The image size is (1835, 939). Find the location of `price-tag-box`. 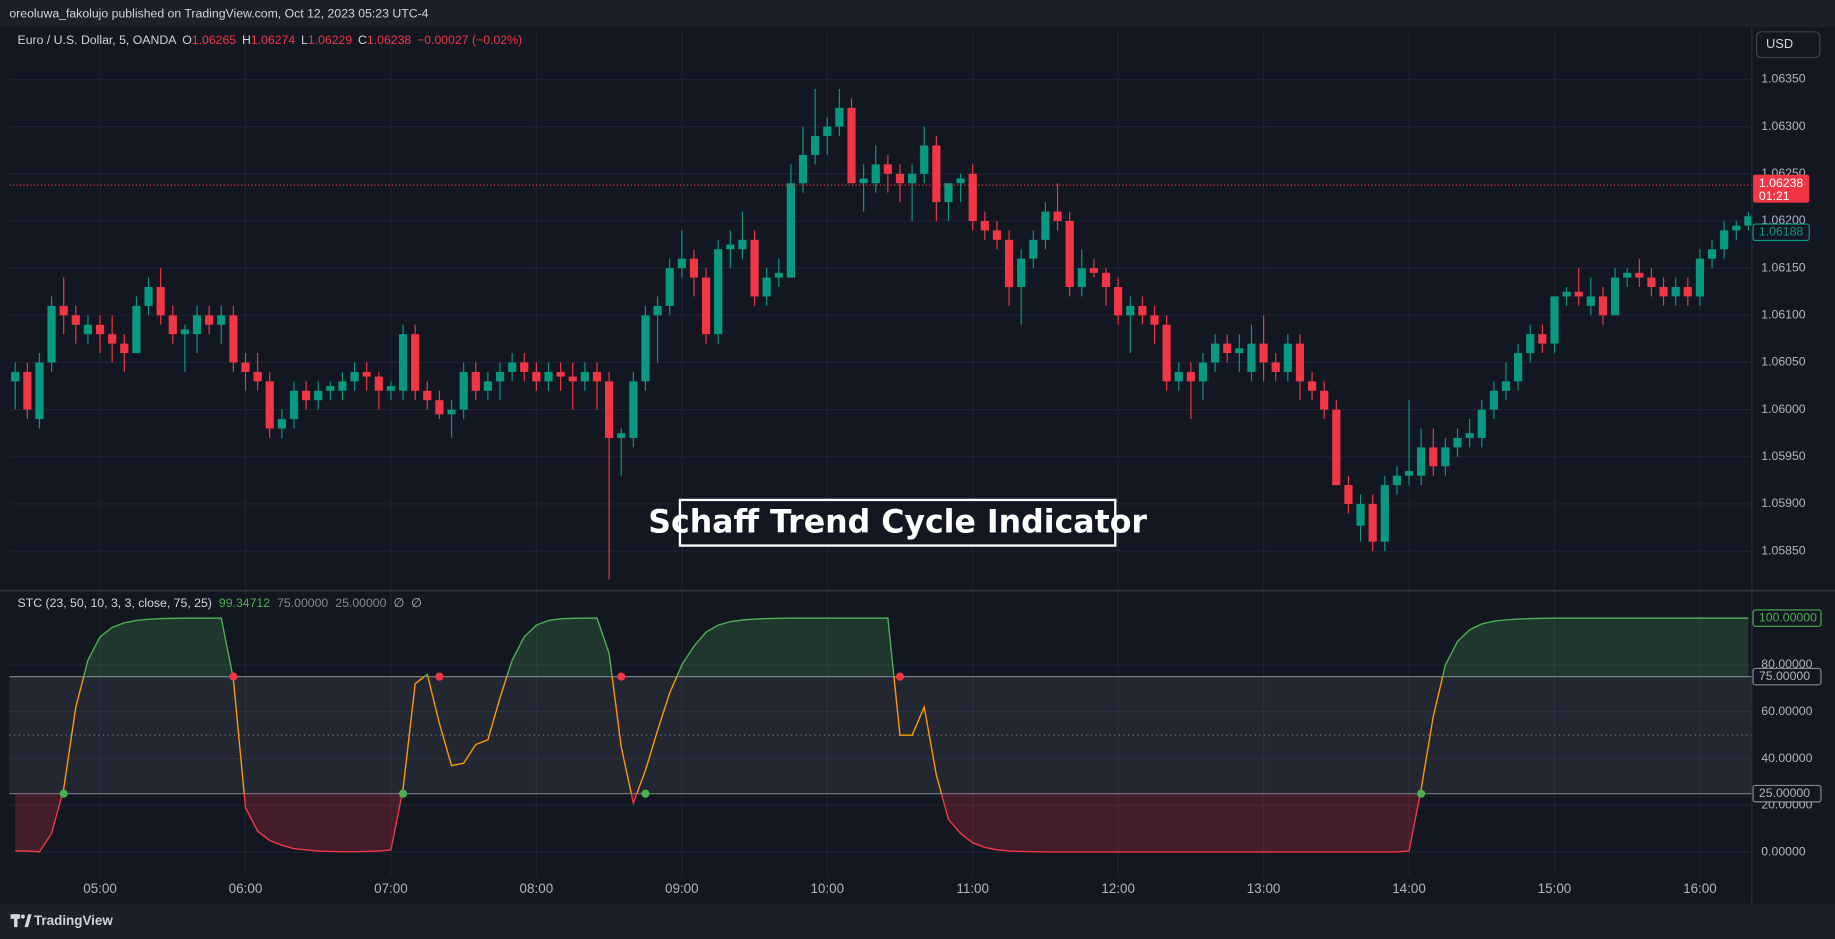

price-tag-box is located at coordinates (1781, 232).